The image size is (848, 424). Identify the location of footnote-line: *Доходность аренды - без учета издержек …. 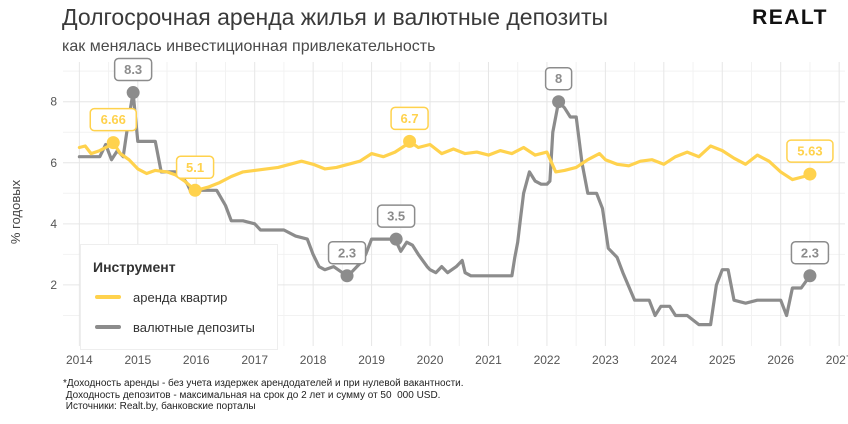
(263, 383).